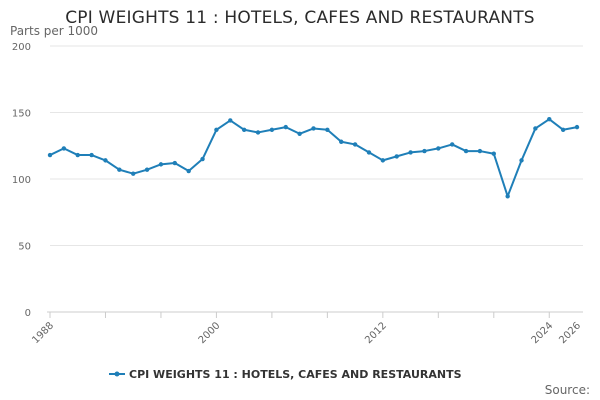 This screenshot has width=600, height=400. I want to click on y-tick-label: 200, so click(21, 47).